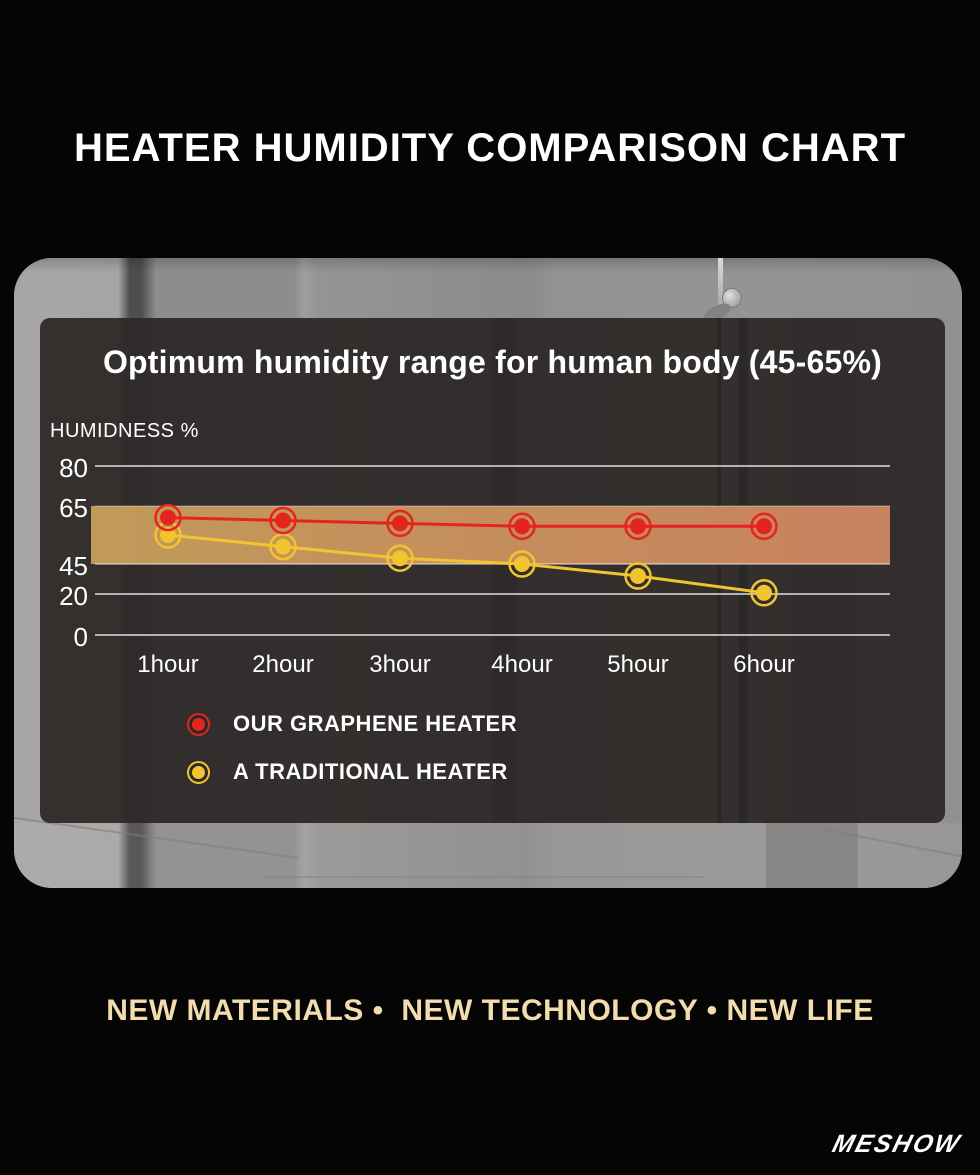 Image resolution: width=980 pixels, height=1175 pixels. I want to click on legend-item-traditional: A TRADITIONAL HEATER, so click(351, 772).